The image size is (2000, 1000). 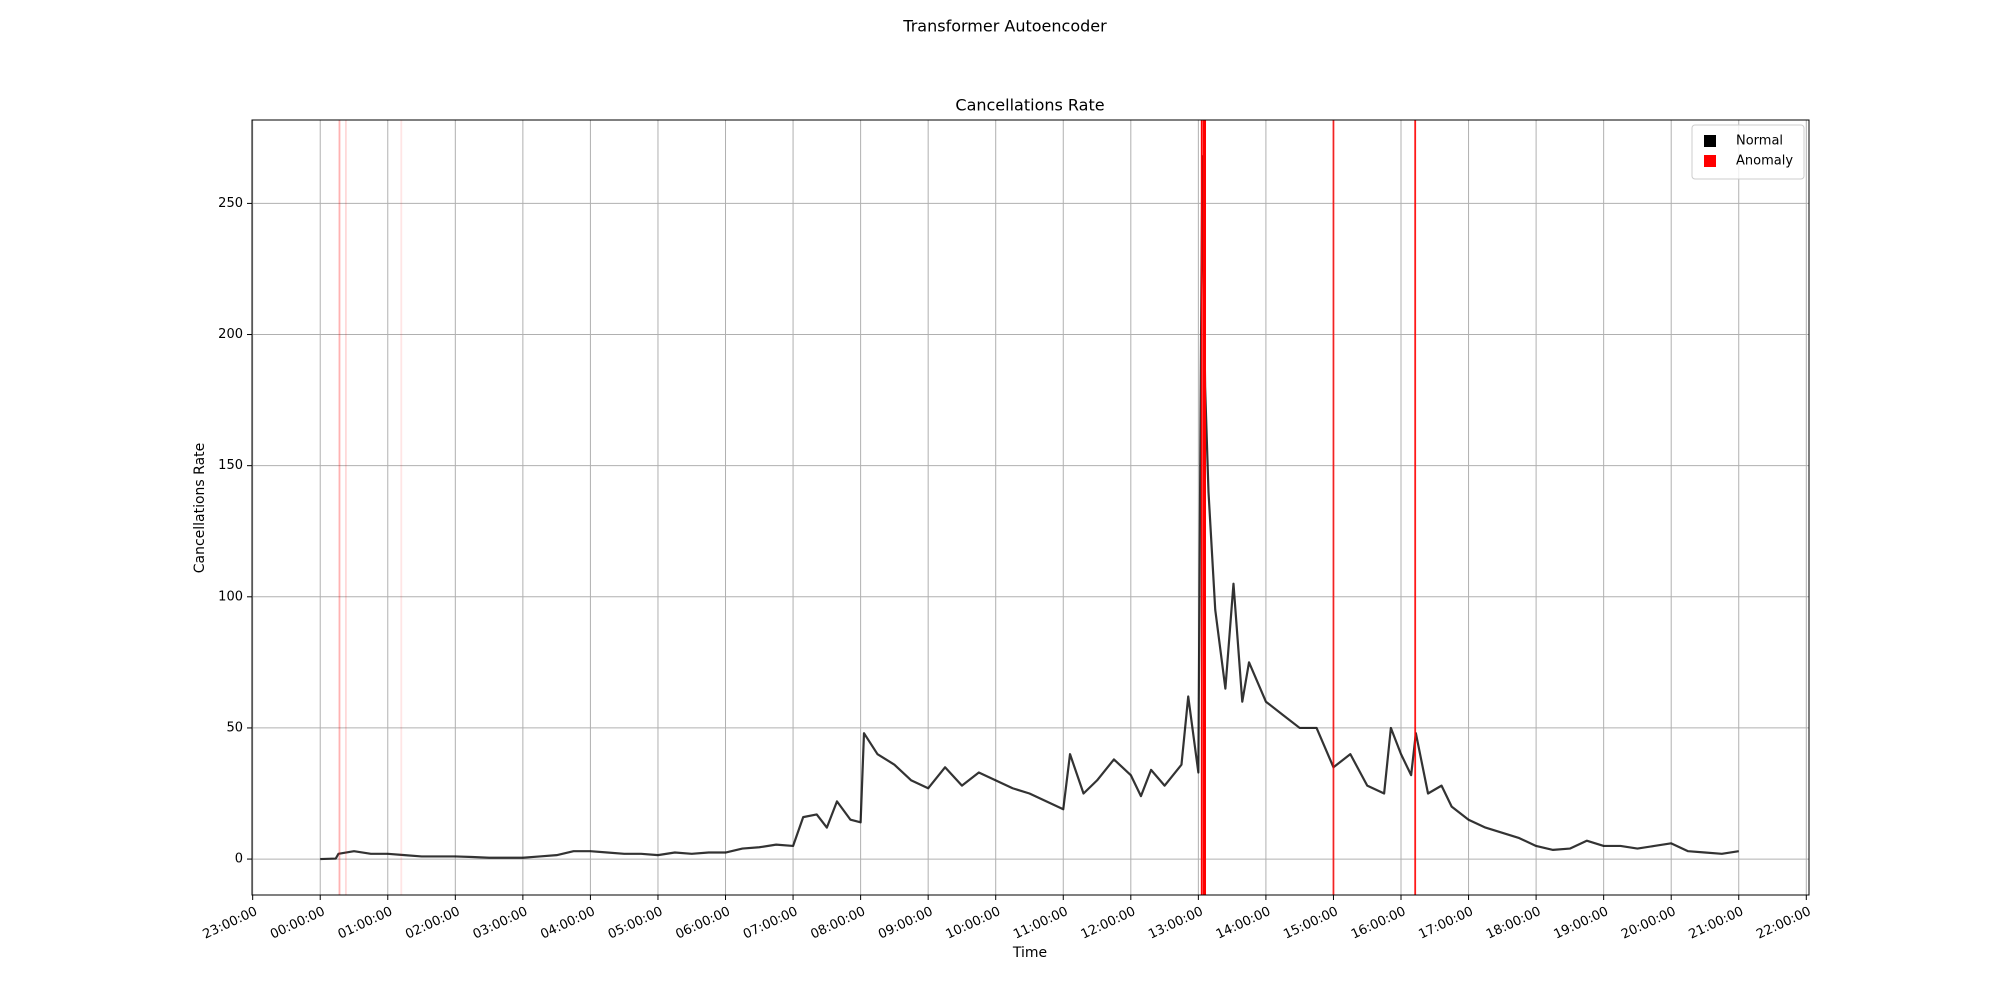 I want to click on legend-box, so click(x=1748, y=152).